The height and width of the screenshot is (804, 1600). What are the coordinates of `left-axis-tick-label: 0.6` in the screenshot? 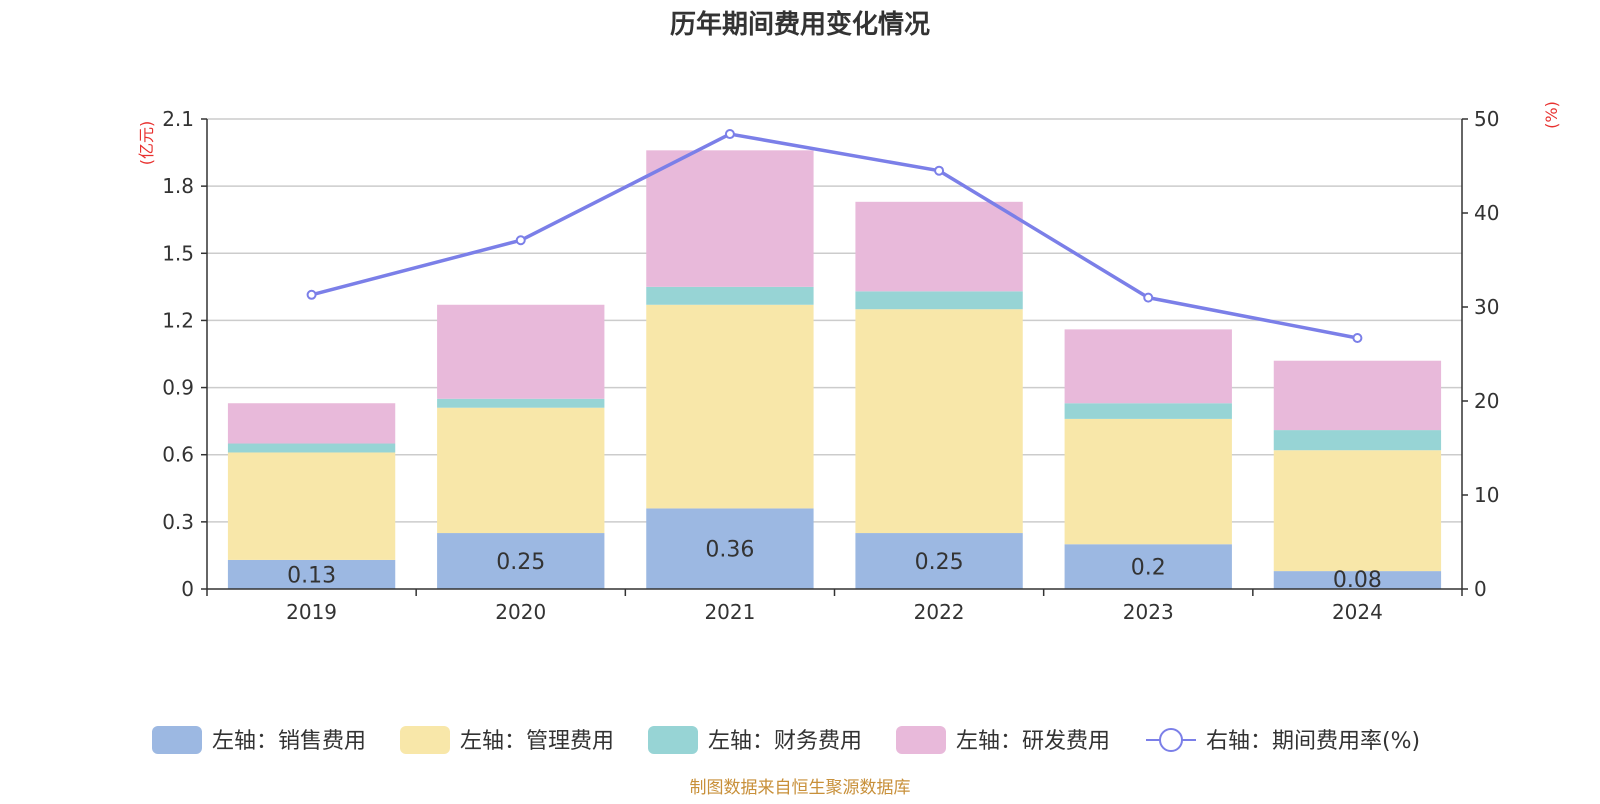 It's located at (178, 455).